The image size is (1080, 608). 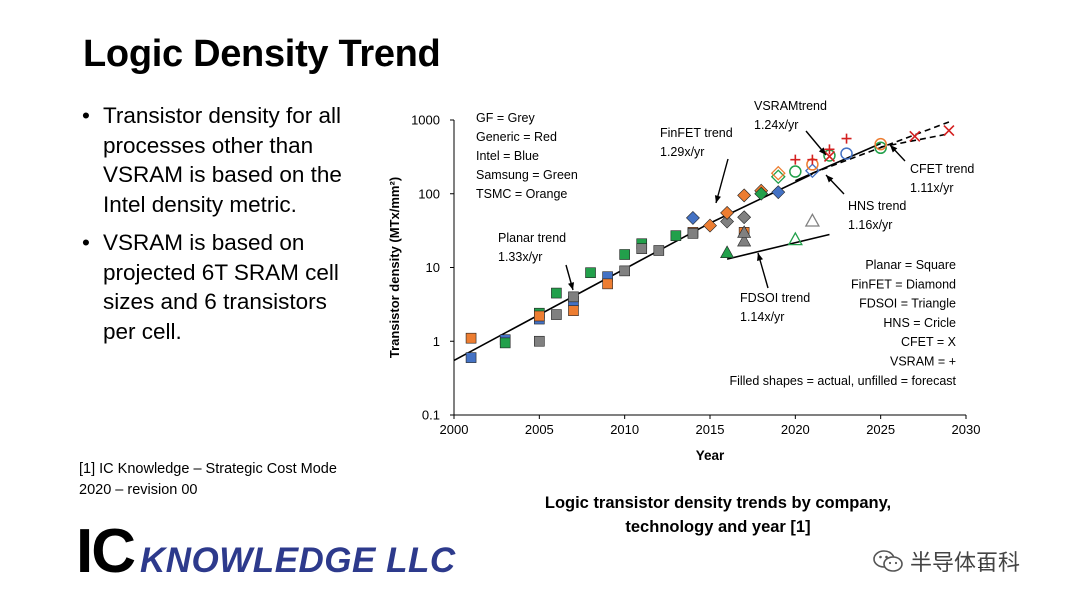 I want to click on trend-label: HNS trend, so click(x=877, y=206).